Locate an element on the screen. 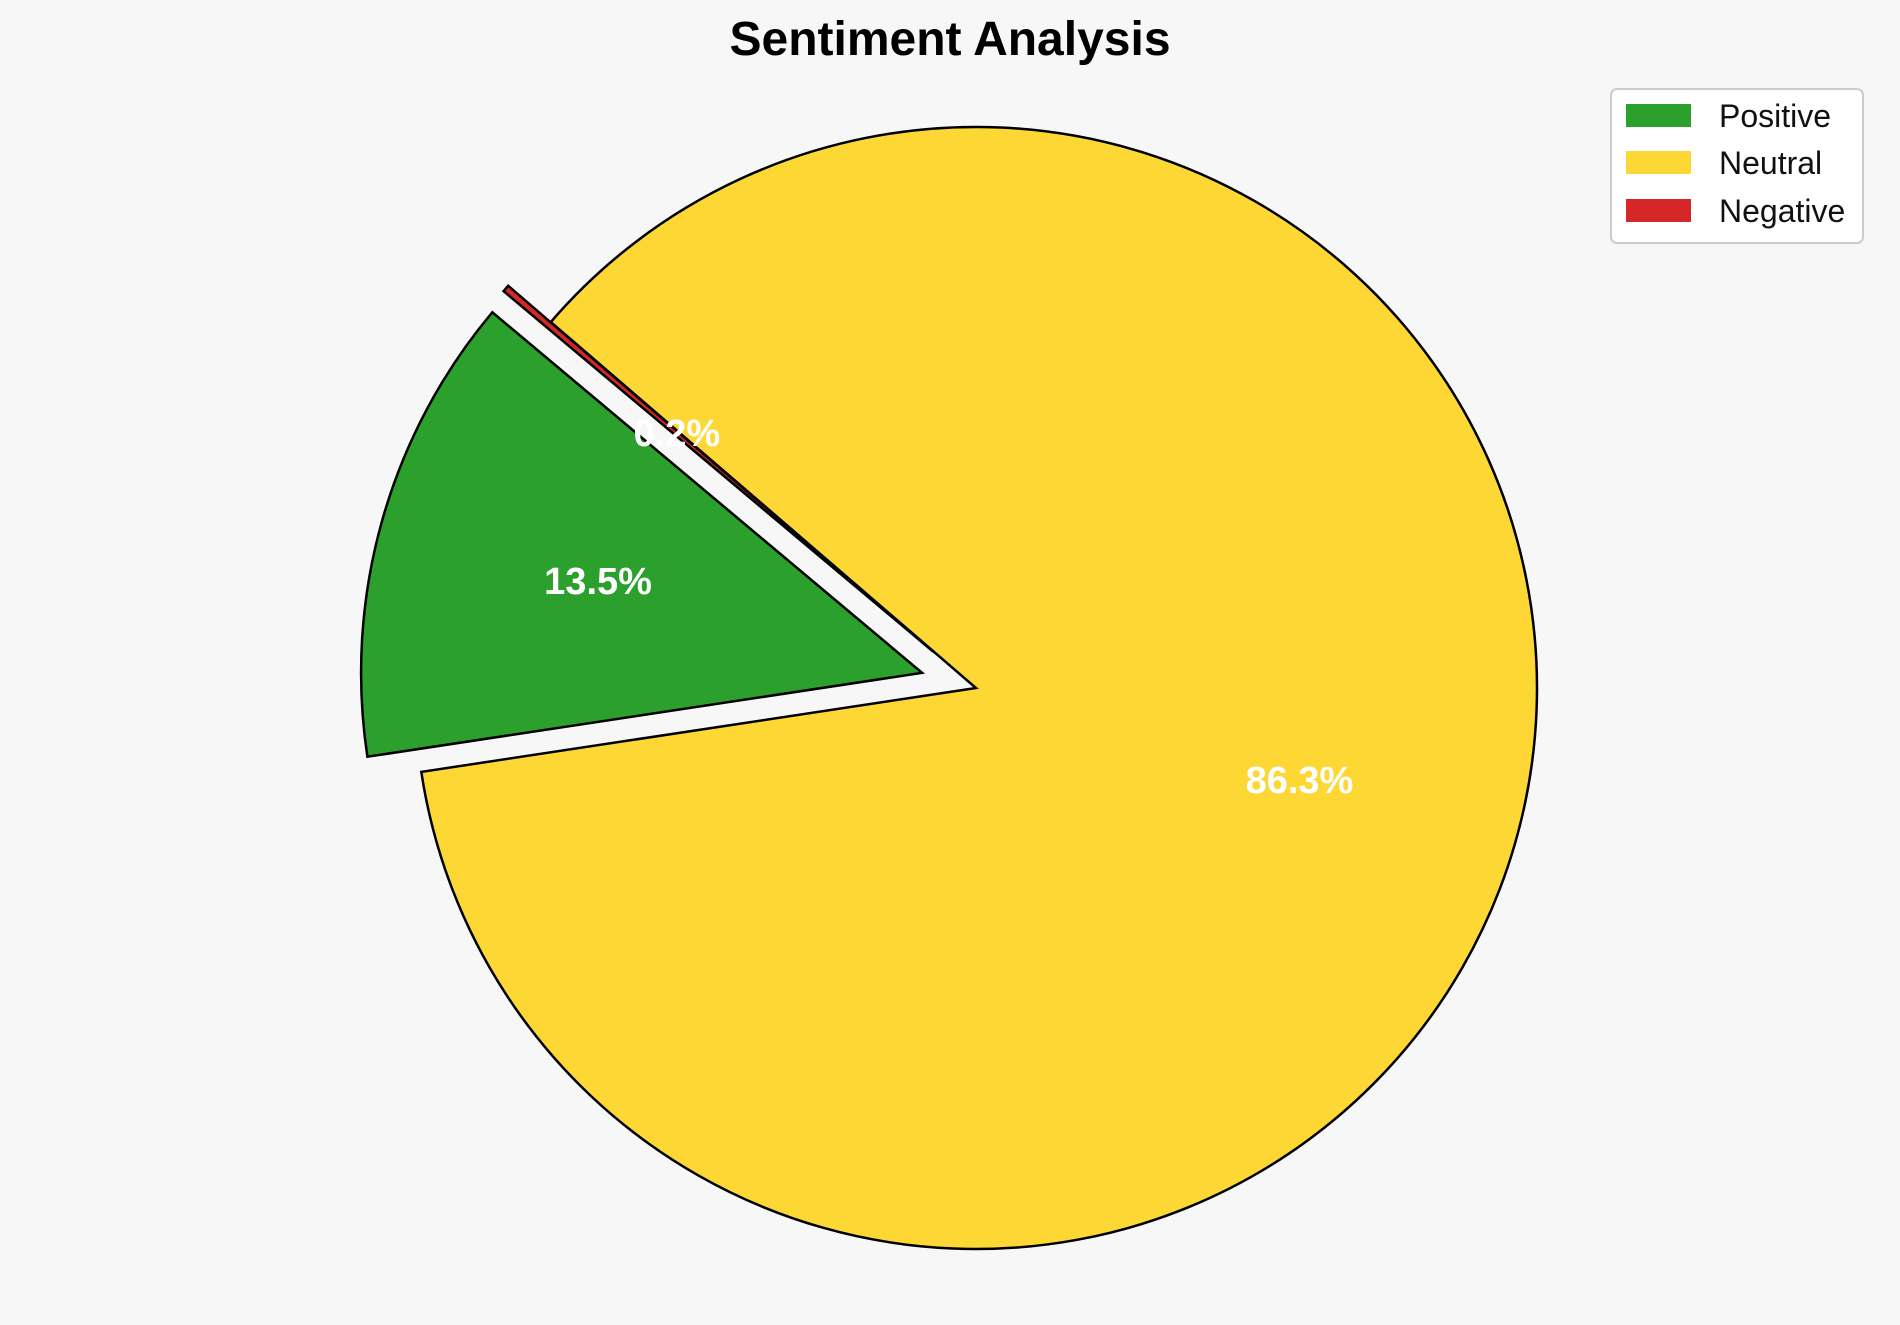  legend-label-negative: Negative is located at coordinates (1782, 211).